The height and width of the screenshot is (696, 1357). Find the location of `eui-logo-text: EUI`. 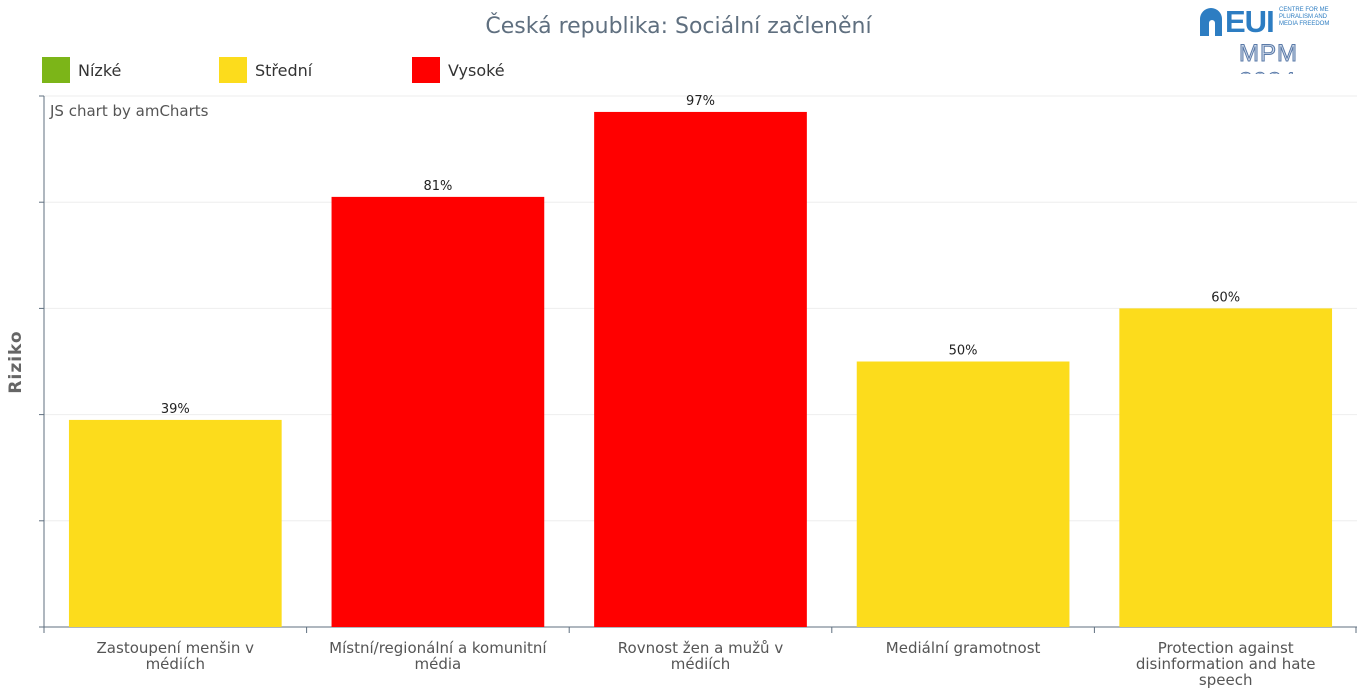

eui-logo-text: EUI is located at coordinates (1250, 22).